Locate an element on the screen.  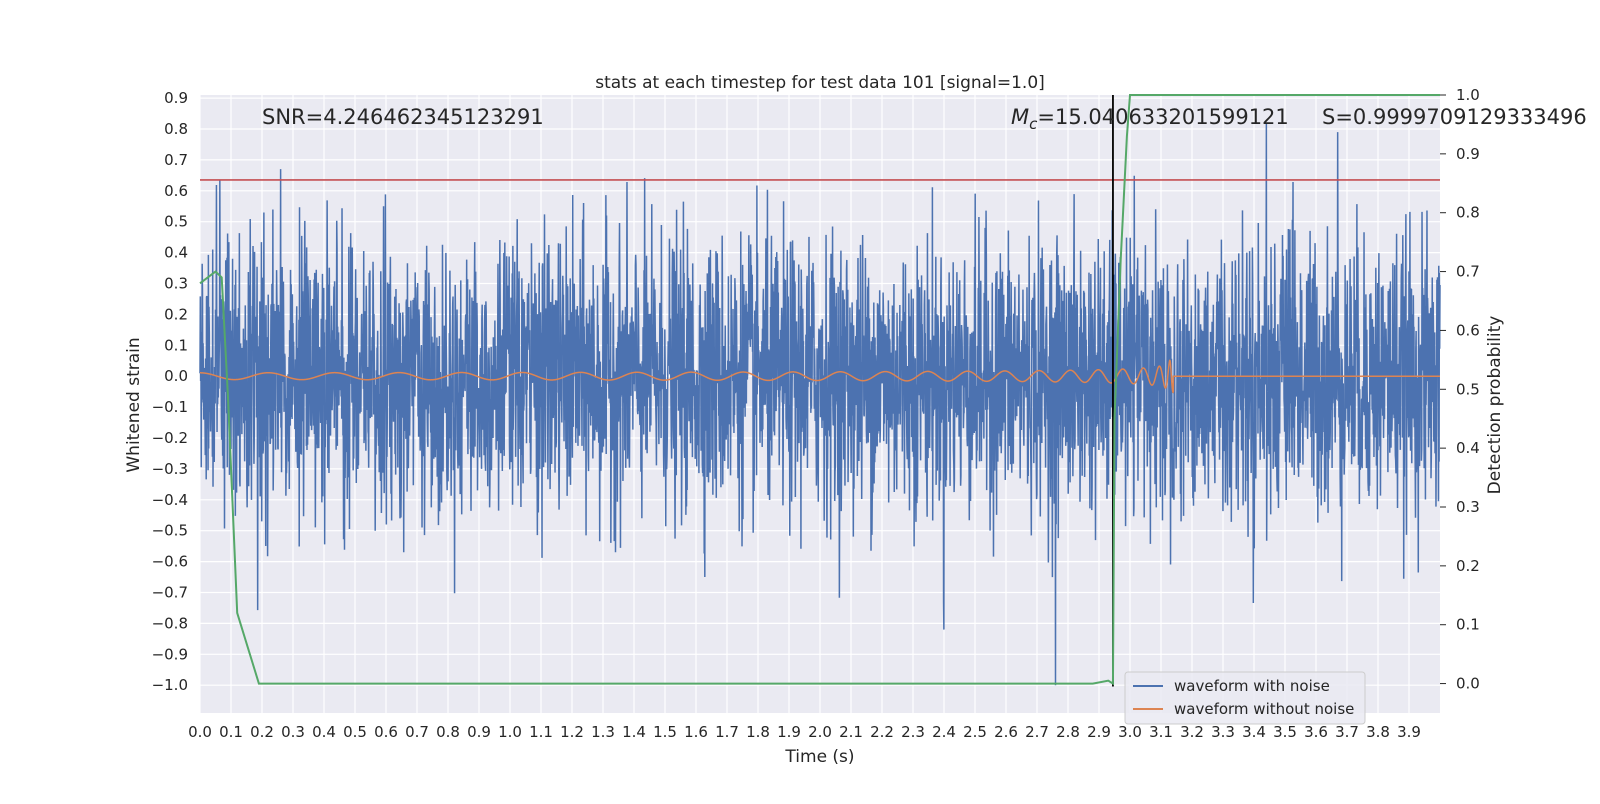
y-tick-label: 0.3 is located at coordinates (176, 283).